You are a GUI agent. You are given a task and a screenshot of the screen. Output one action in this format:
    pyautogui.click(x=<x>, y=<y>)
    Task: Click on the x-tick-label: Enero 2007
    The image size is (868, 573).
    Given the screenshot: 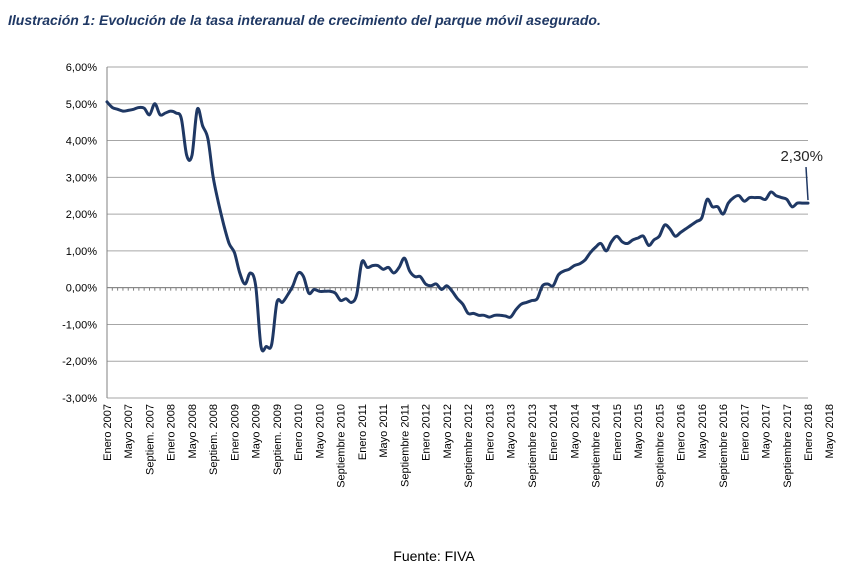 What is the action you would take?
    pyautogui.click(x=108, y=432)
    